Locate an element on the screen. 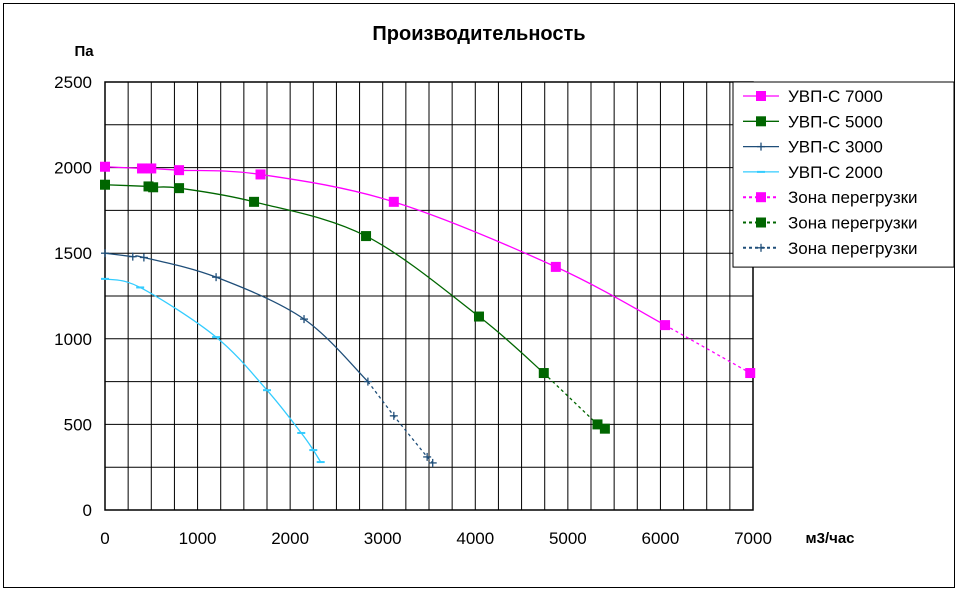 This screenshot has width=960, height=593. y-tick-label: 2000 is located at coordinates (73, 168).